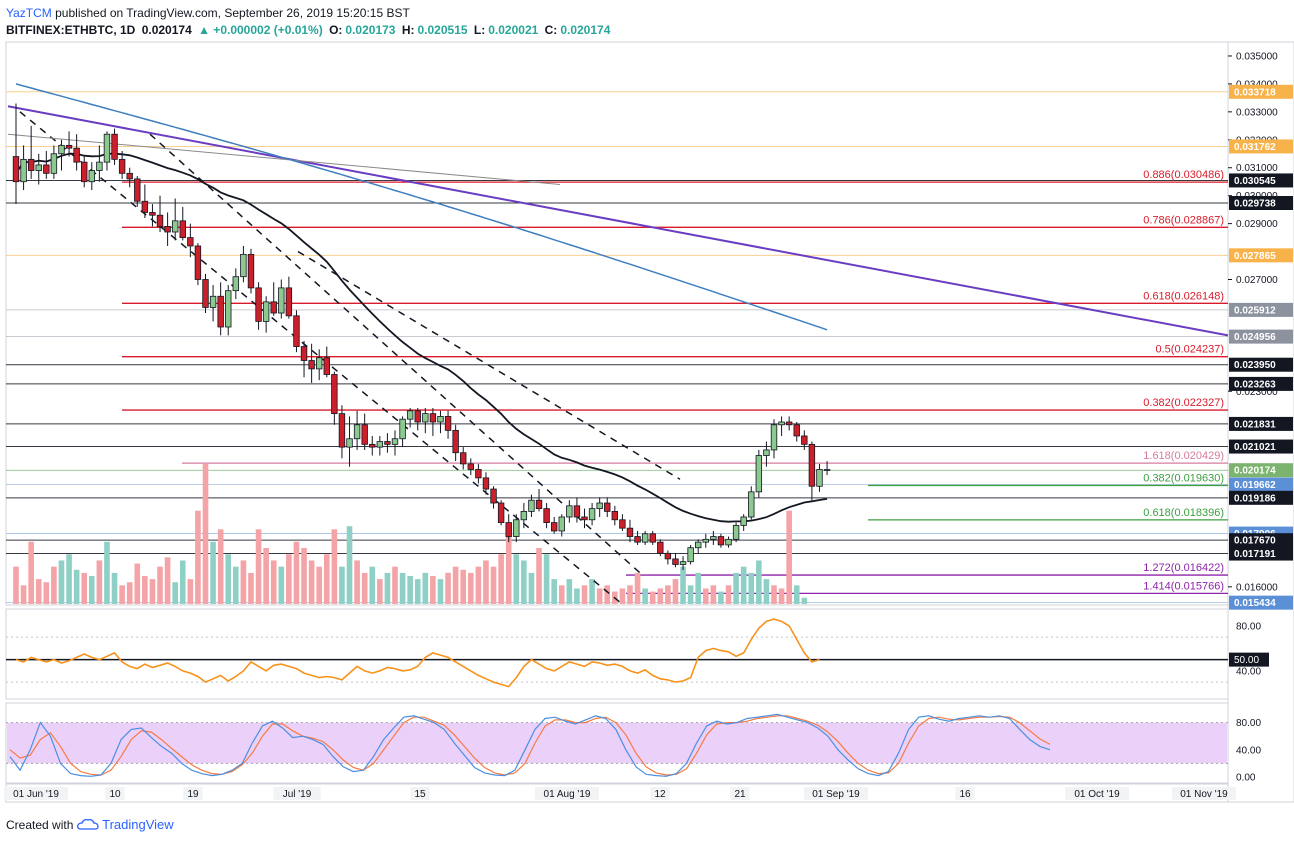 The height and width of the screenshot is (842, 1294). I want to click on time-tick-label: 19, so click(193, 794).